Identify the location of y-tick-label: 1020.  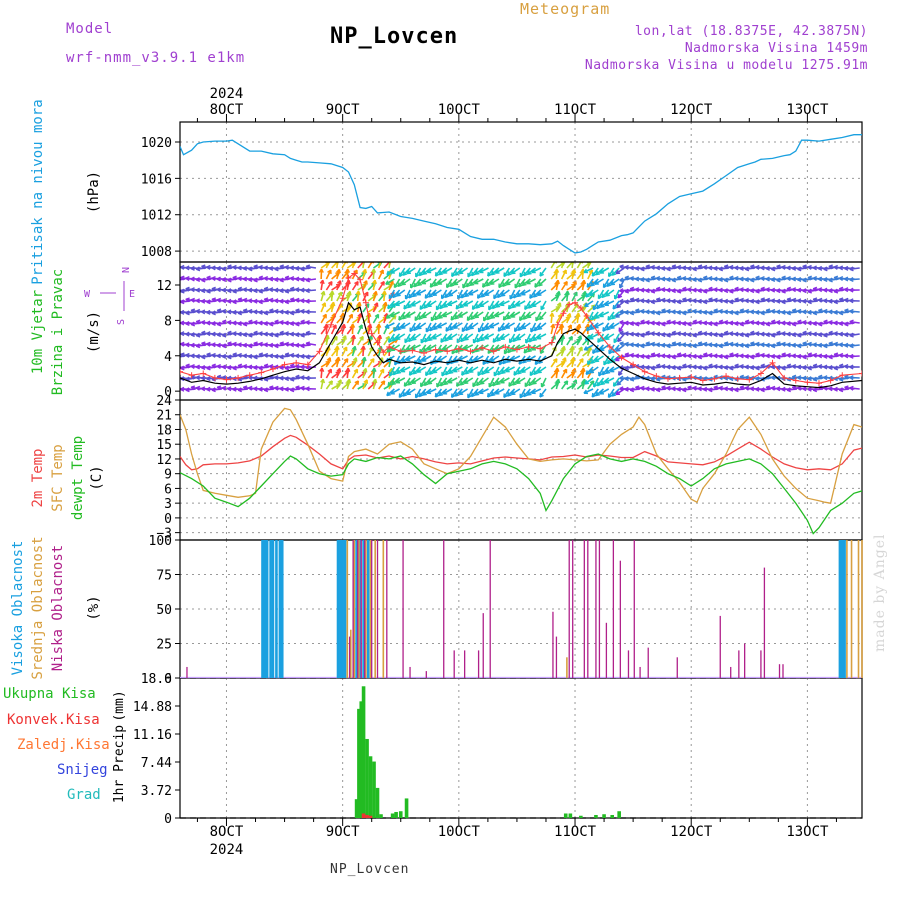
(156, 143).